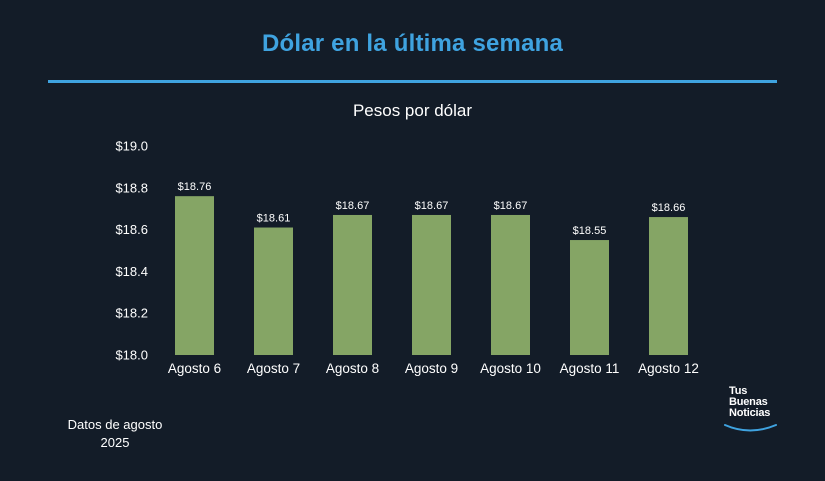 Image resolution: width=825 pixels, height=481 pixels. Describe the element at coordinates (195, 187) in the screenshot. I see `data-label: $18.76` at that location.